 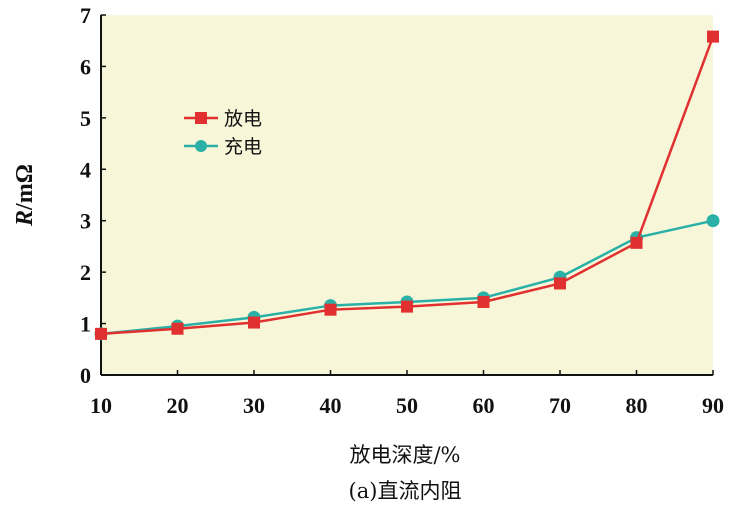 What do you see at coordinates (243, 147) in the screenshot?
I see `legend-label-charge: 充电` at bounding box center [243, 147].